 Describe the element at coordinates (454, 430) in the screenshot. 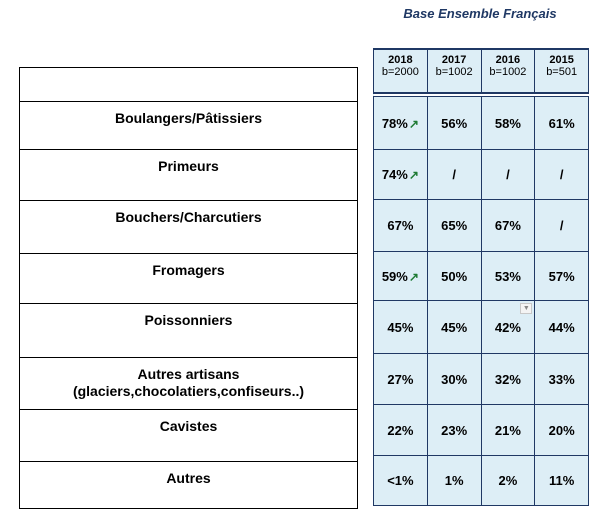

I see `value-cell: 23%` at that location.